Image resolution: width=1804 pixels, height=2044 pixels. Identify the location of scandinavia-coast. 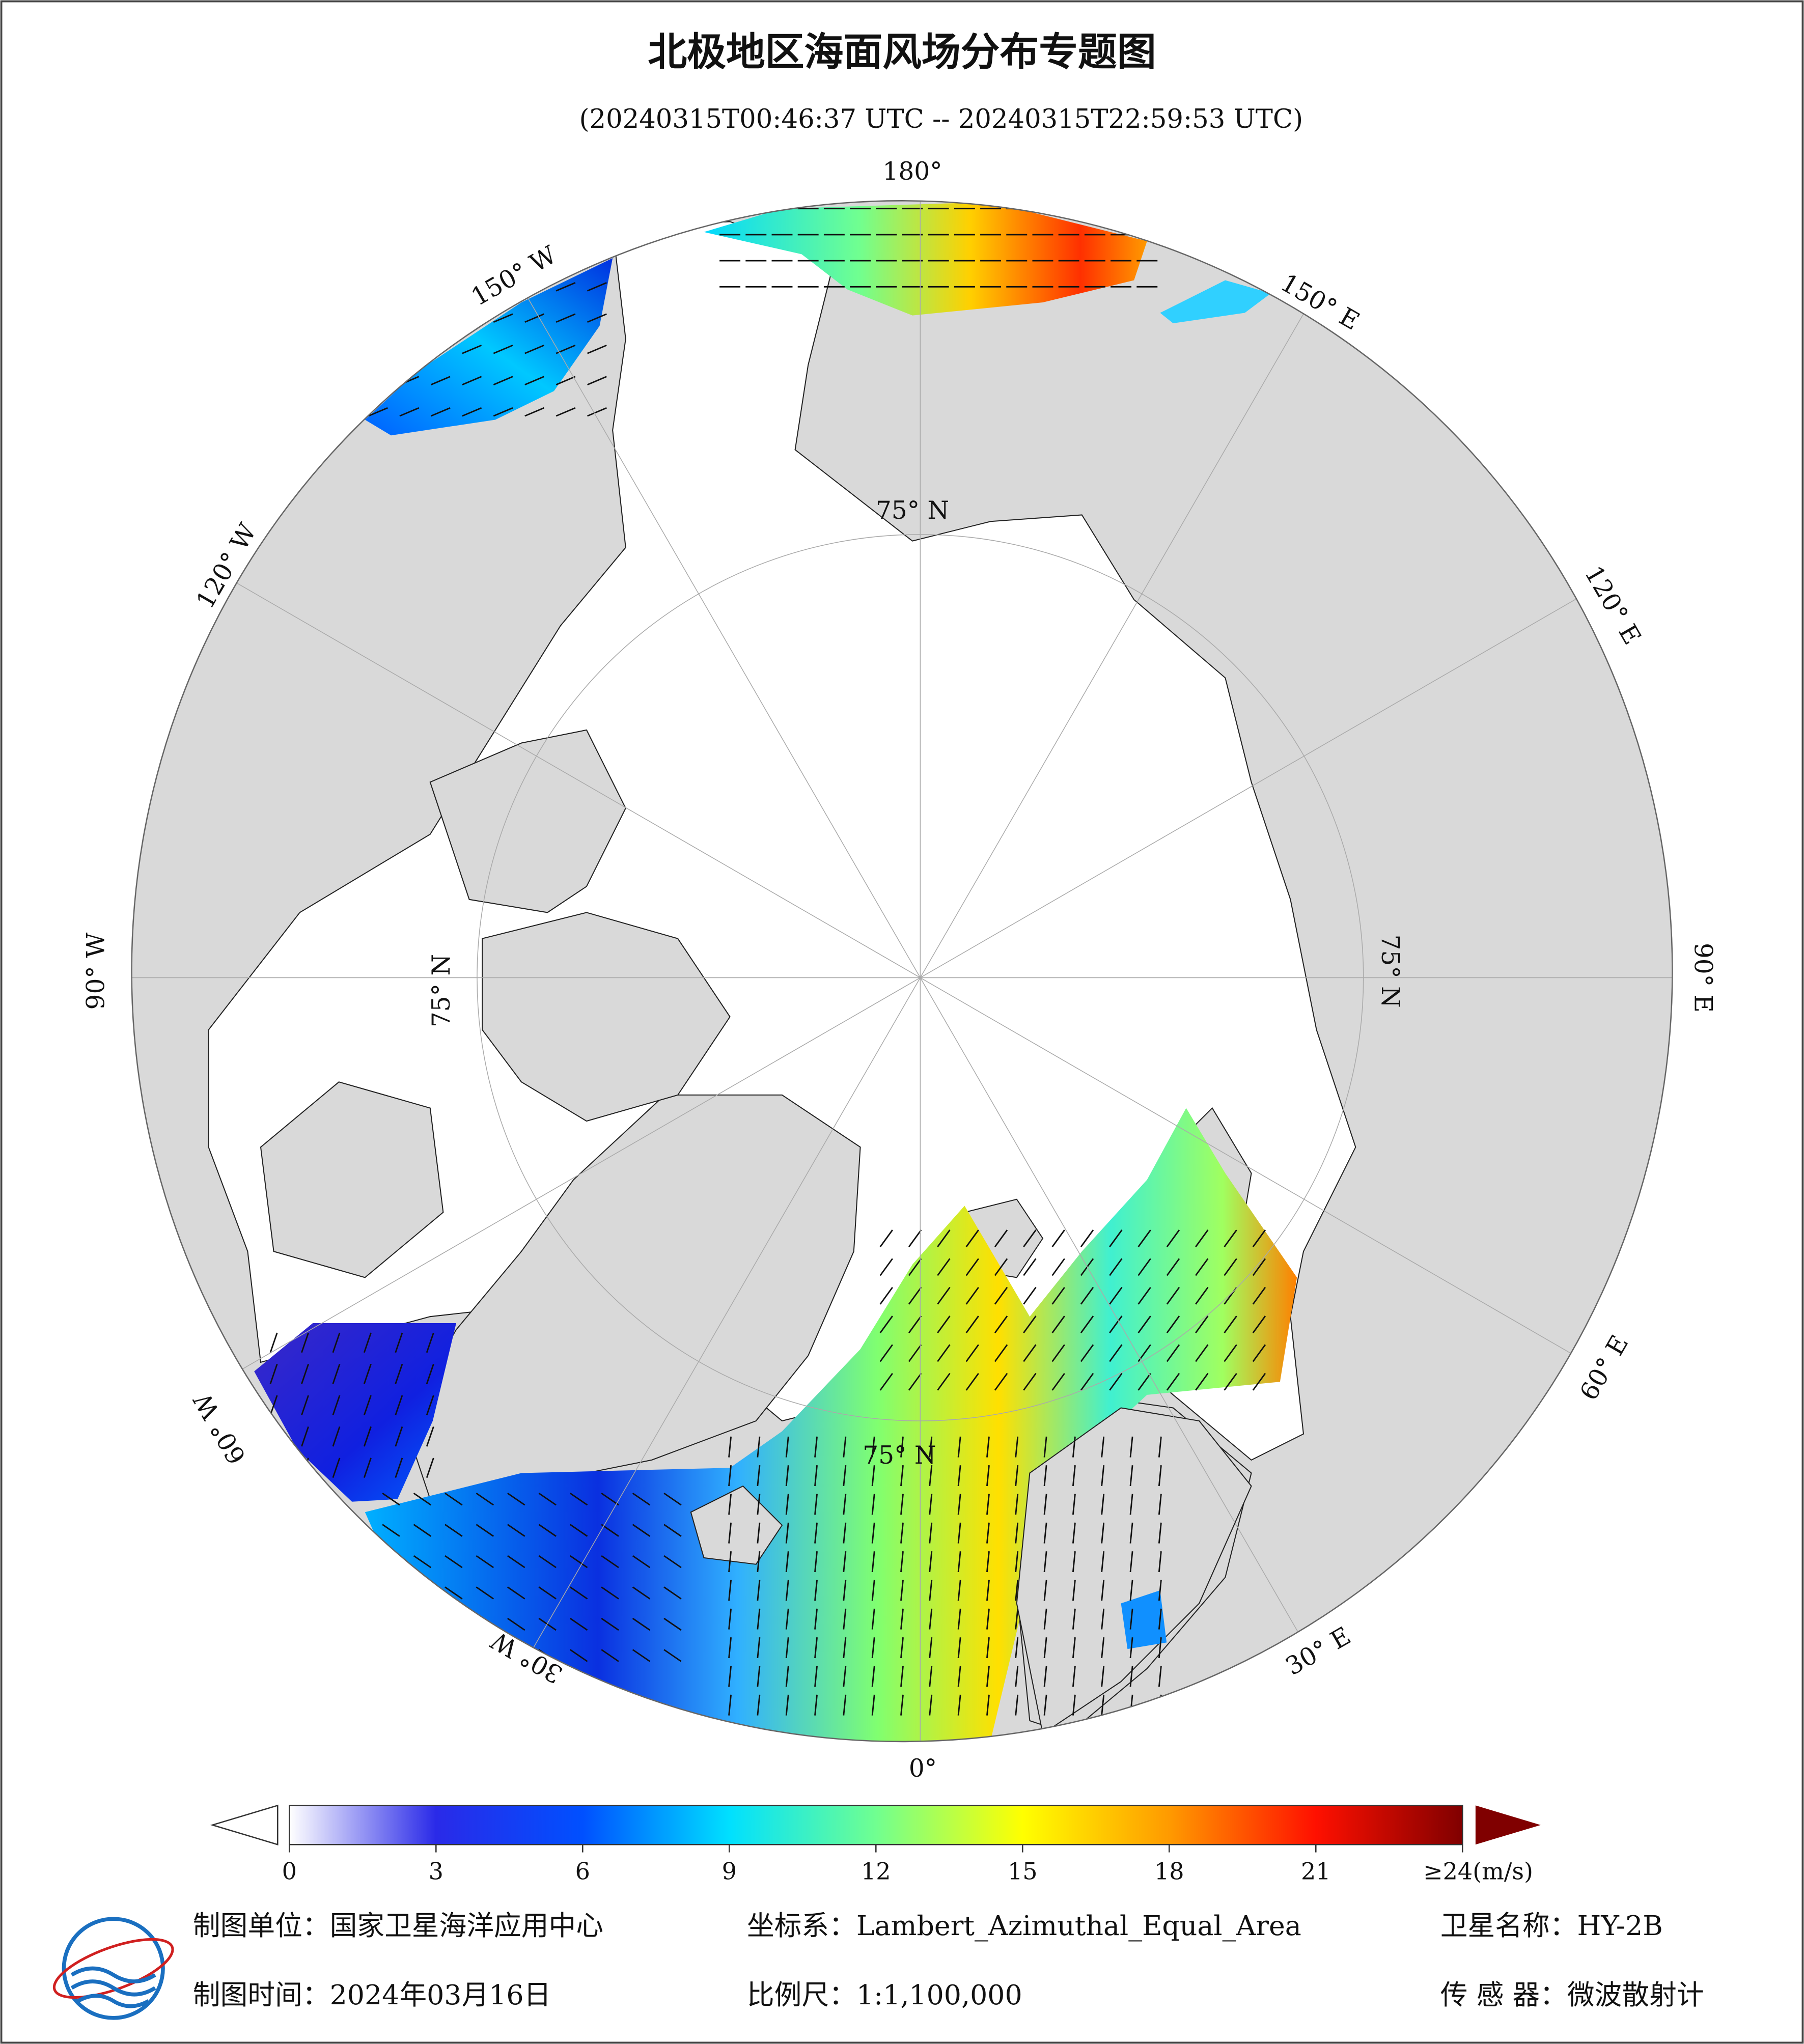
(1134, 1571).